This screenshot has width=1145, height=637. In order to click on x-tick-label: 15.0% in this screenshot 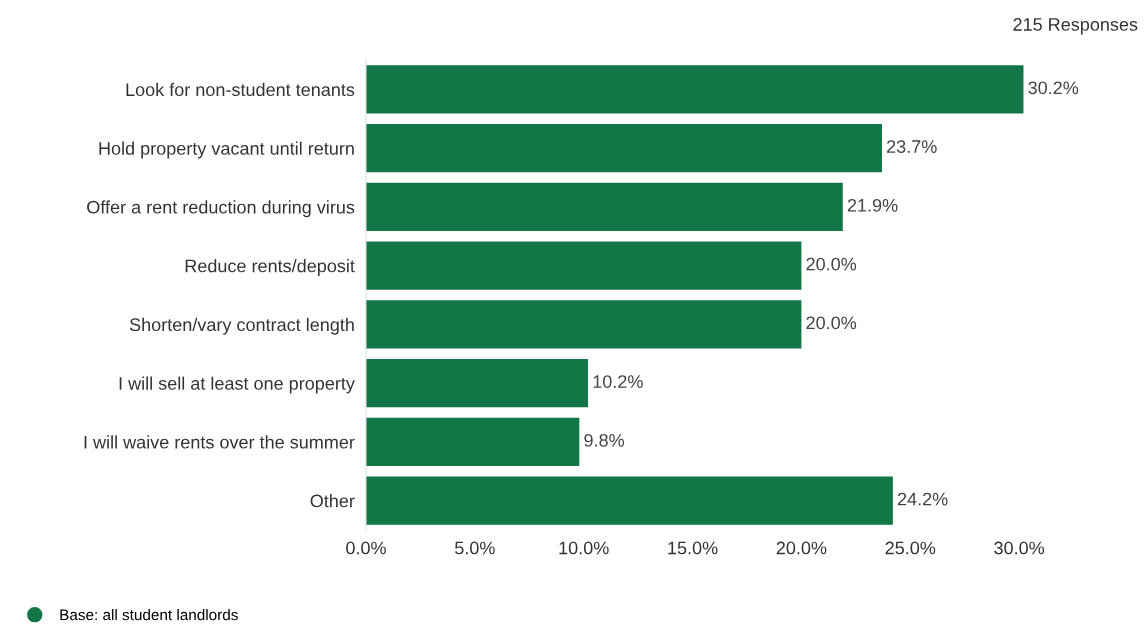, I will do `click(693, 548)`.